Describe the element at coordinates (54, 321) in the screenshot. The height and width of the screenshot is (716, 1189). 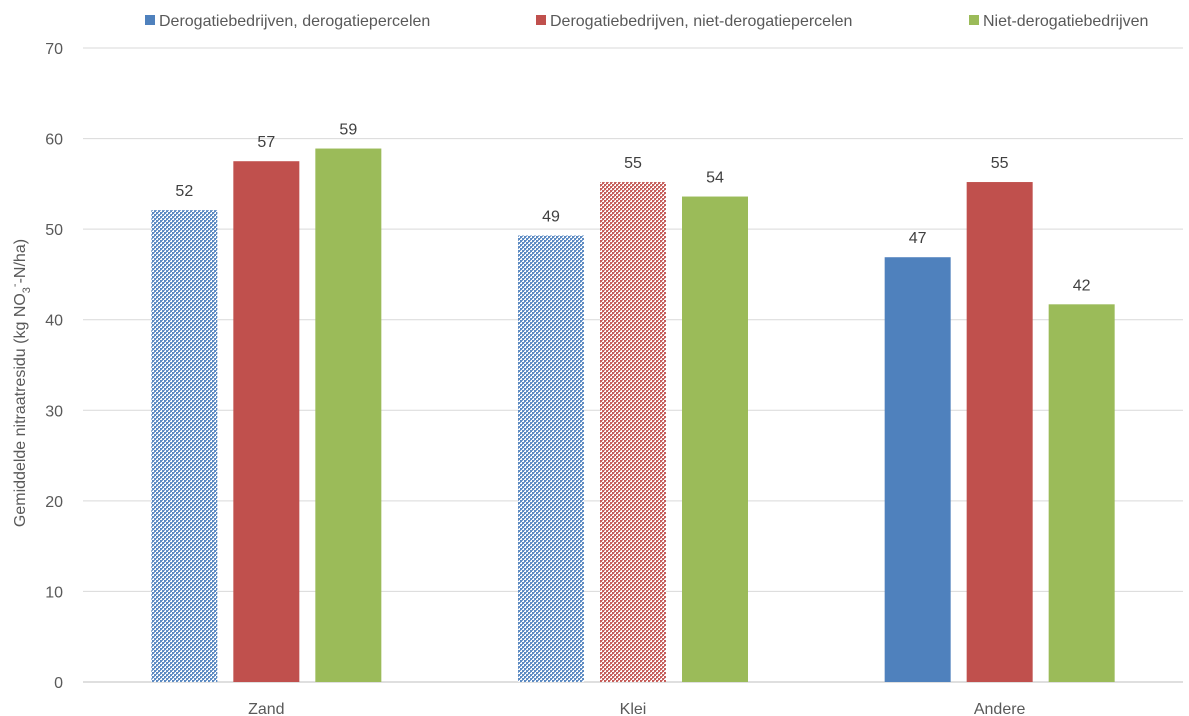
I see `y-tick-label: 40` at that location.